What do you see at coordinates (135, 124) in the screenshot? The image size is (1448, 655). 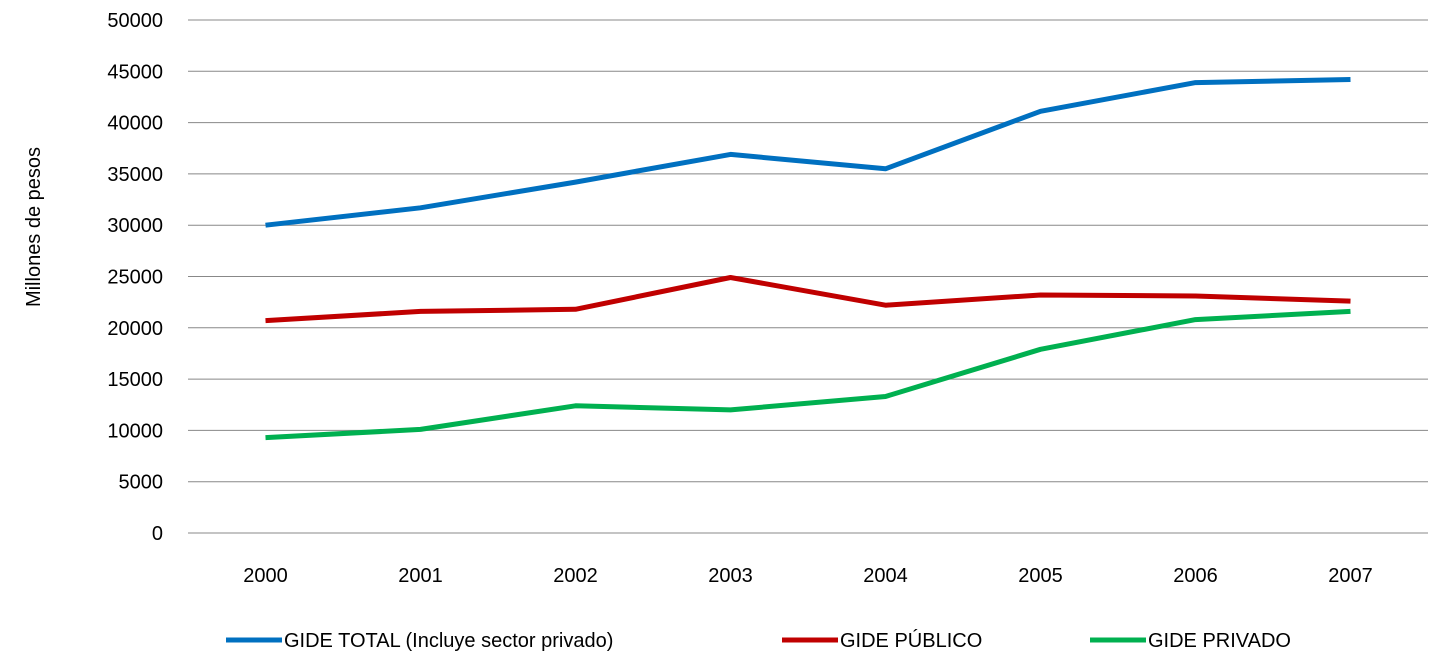 I see `y-tick-label: 40000` at bounding box center [135, 124].